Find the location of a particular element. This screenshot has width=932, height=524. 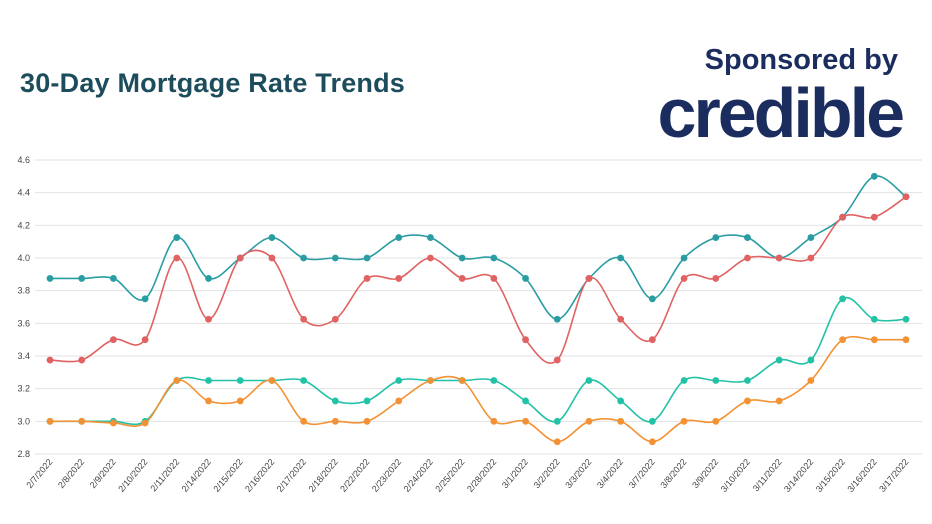

x-tick-label: 3/10/2022 is located at coordinates (735, 475).